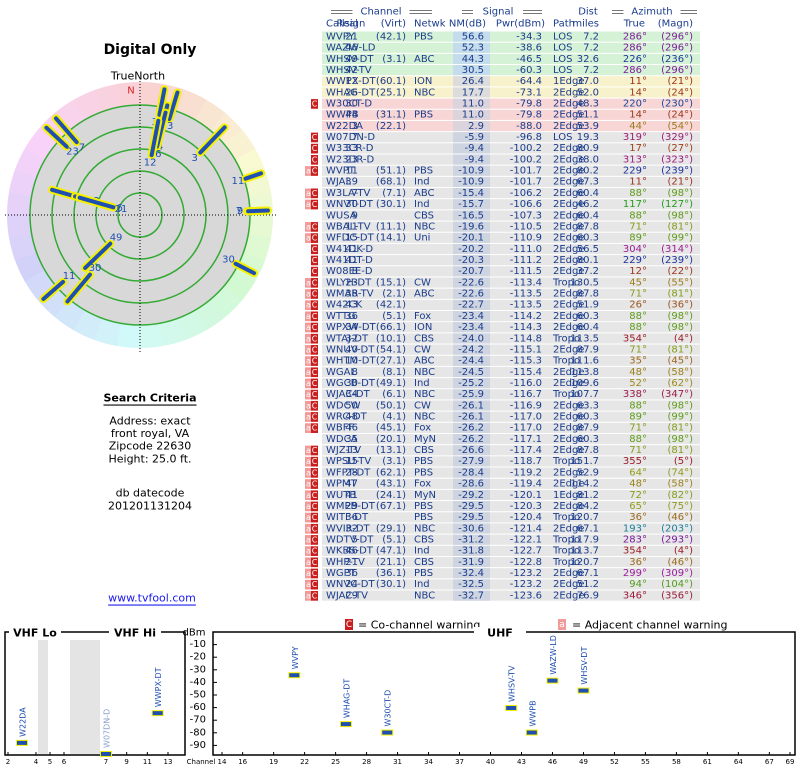  What do you see at coordinates (526, 551) in the screenshot?
I see `cell-pwr: -122.7` at bounding box center [526, 551].